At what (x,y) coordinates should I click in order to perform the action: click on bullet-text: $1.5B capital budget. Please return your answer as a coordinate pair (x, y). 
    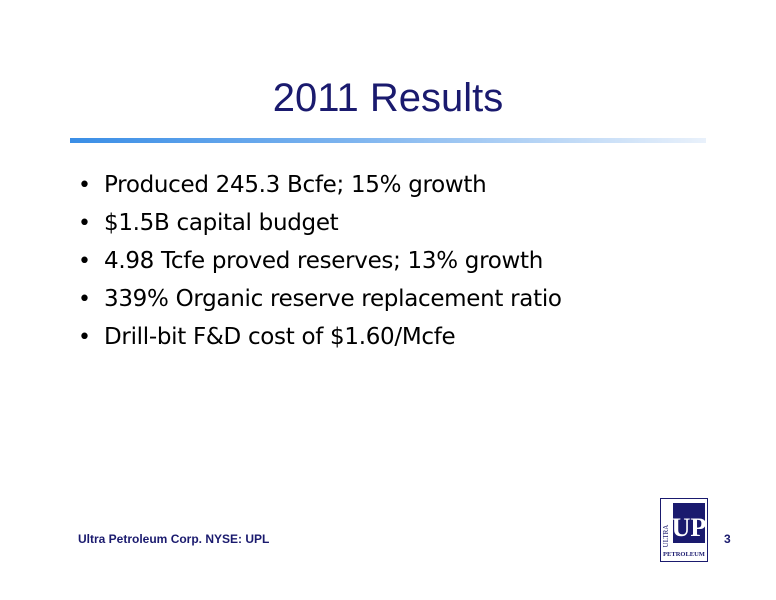
    Looking at the image, I should click on (221, 223).